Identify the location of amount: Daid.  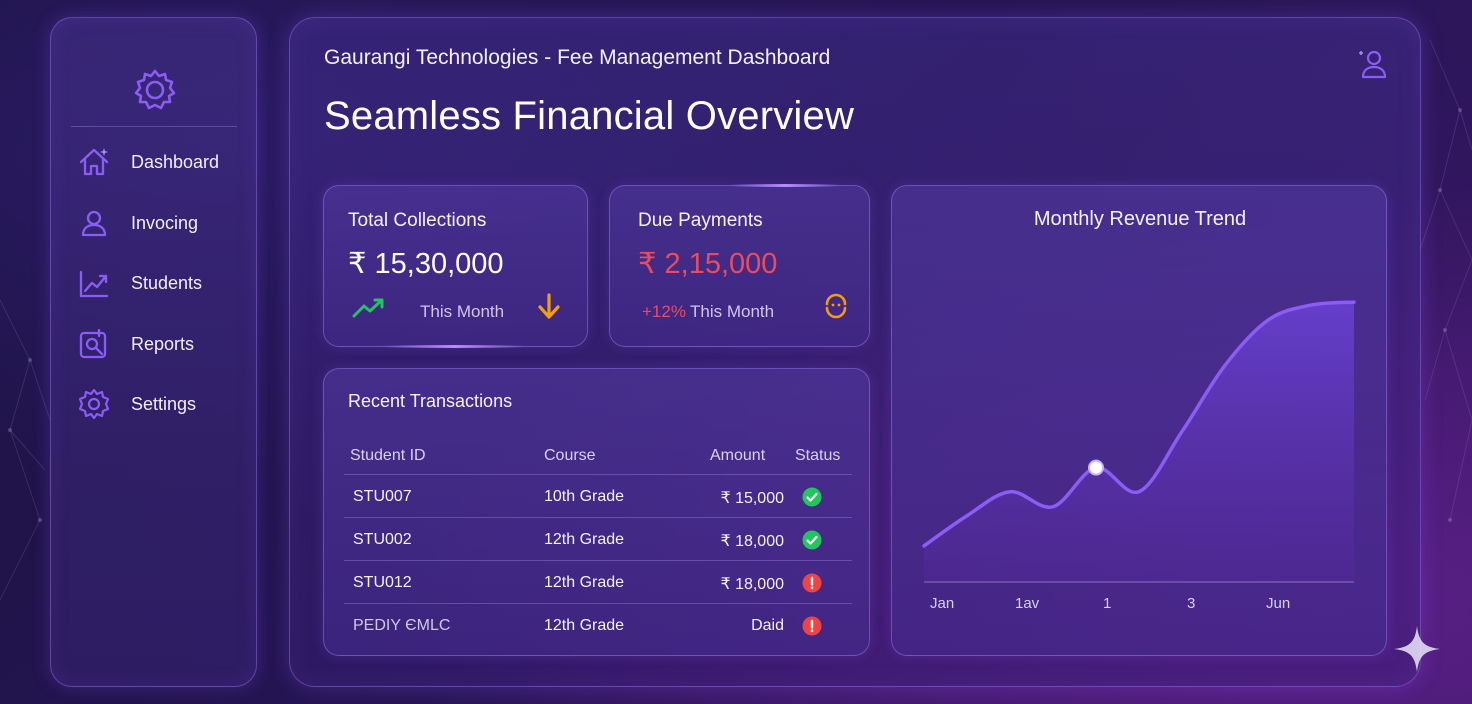
(767, 625).